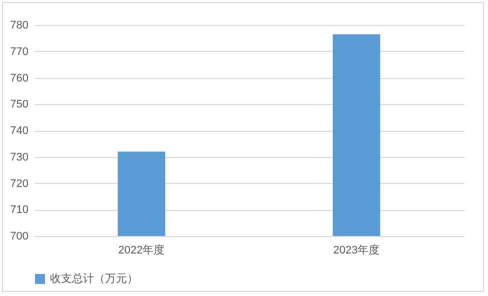  What do you see at coordinates (19, 157) in the screenshot?
I see `y-tick-label: 730` at bounding box center [19, 157].